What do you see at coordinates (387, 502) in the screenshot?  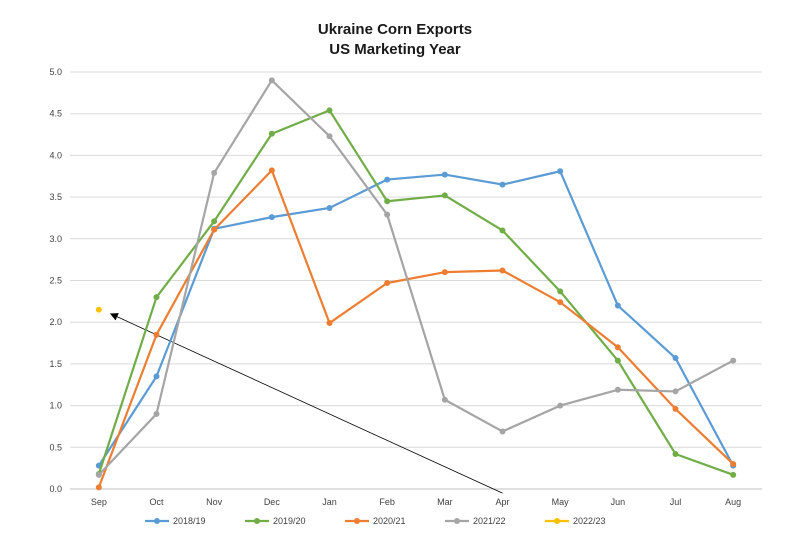 I see `x-tick-label: Feb` at bounding box center [387, 502].